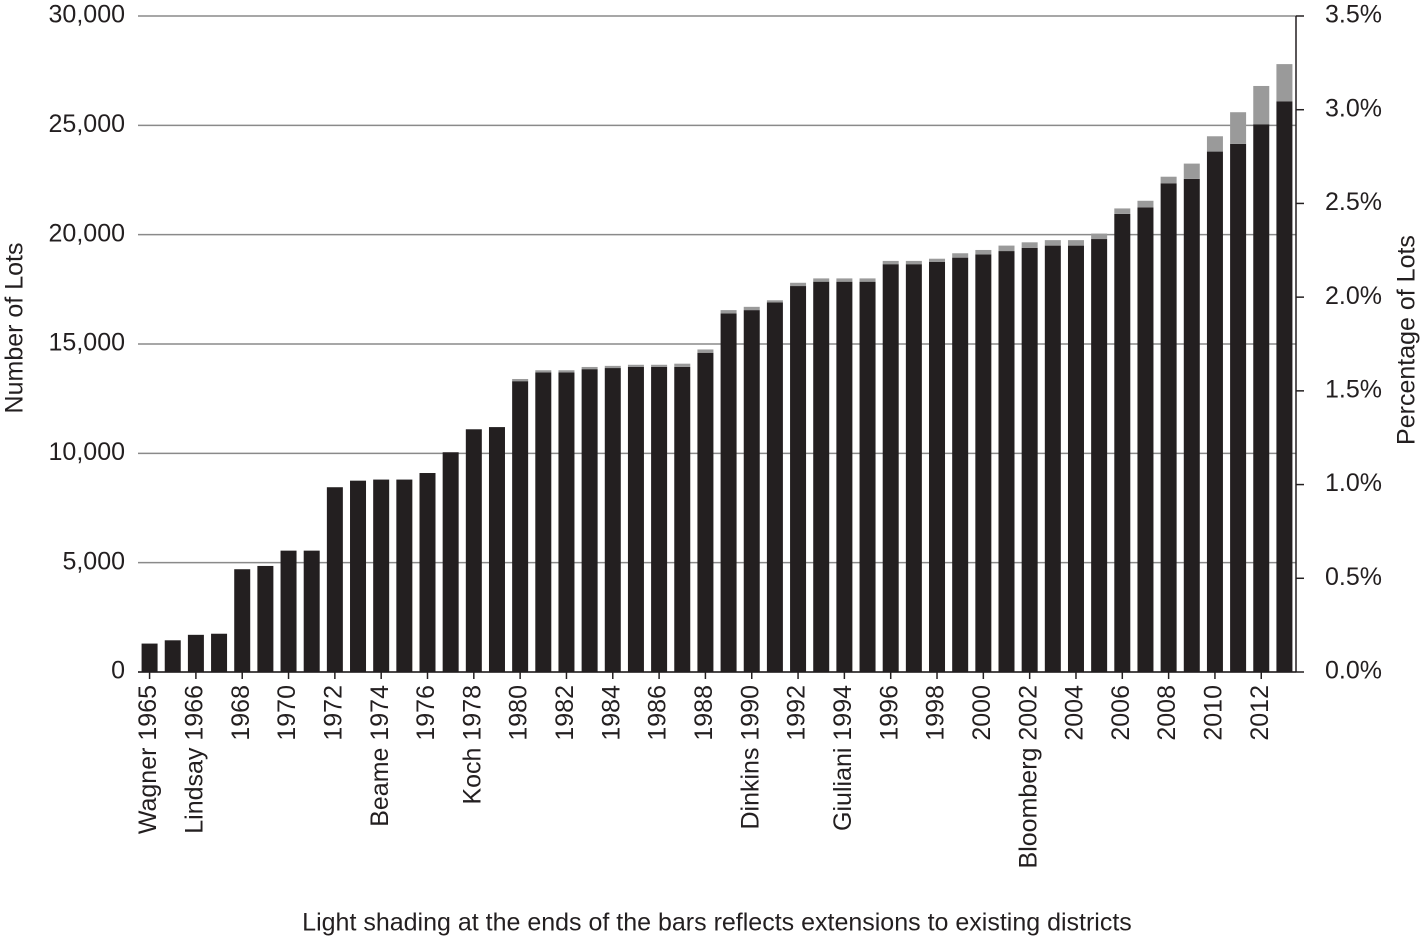  What do you see at coordinates (1075, 713) in the screenshot?
I see `x-tick-label: 2004` at bounding box center [1075, 713].